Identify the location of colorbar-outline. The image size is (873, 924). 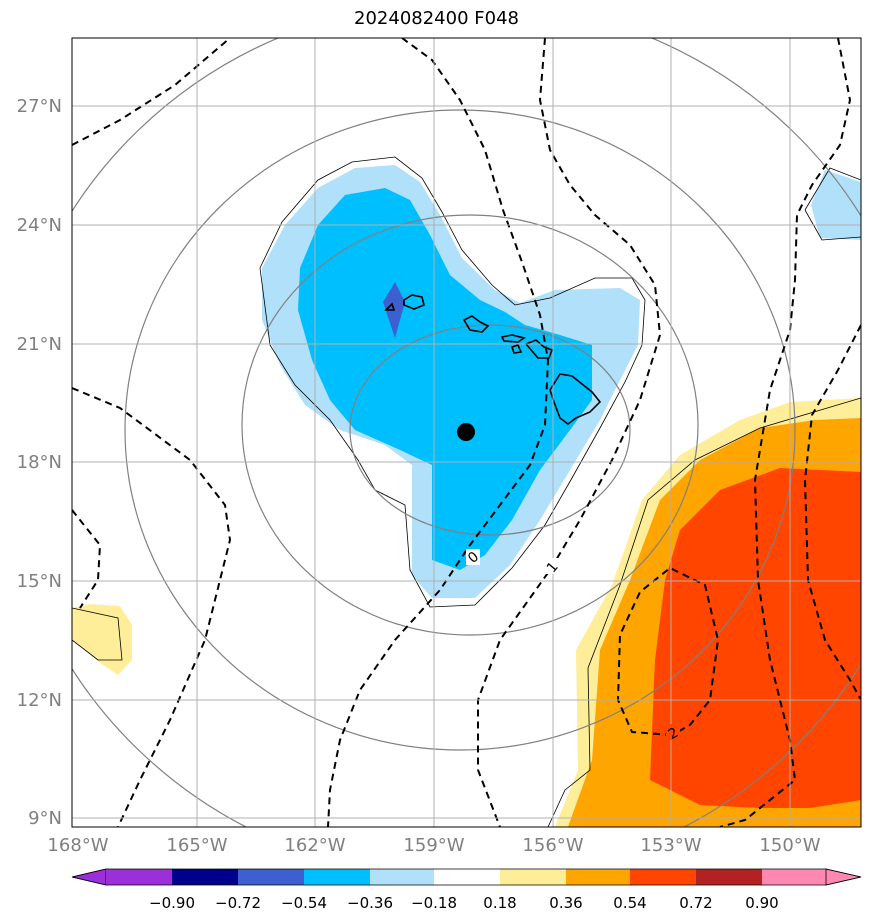
(466, 877).